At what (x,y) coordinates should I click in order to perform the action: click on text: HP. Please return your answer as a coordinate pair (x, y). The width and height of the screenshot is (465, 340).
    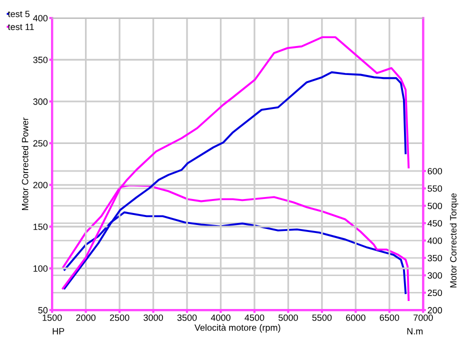
    Looking at the image, I should click on (58, 331).